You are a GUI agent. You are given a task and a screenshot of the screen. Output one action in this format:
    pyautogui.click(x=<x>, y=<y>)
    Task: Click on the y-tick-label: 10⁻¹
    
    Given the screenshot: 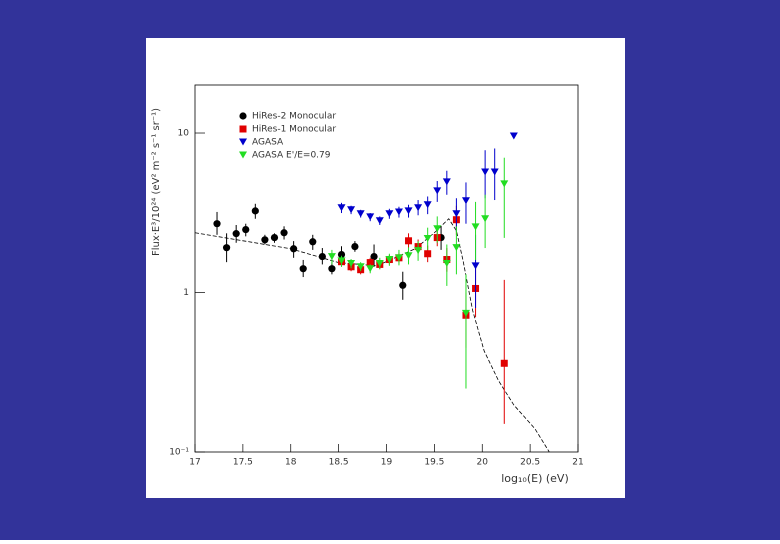 What is the action you would take?
    pyautogui.click(x=179, y=453)
    